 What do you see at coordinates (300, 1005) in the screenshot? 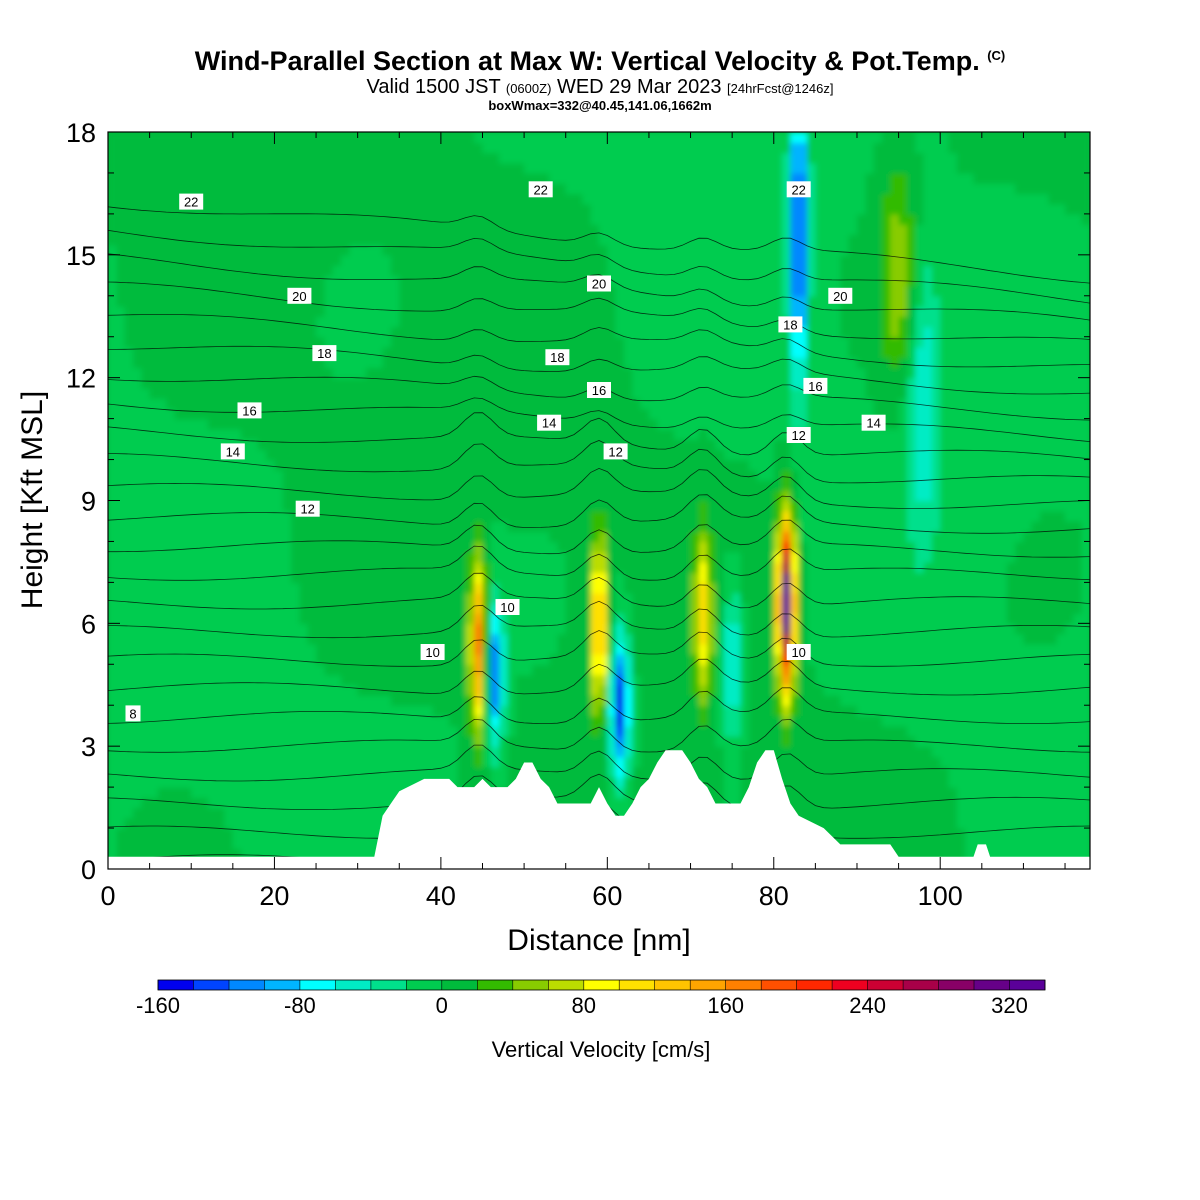
I see `colorbar-tick-label: -80` at bounding box center [300, 1005].